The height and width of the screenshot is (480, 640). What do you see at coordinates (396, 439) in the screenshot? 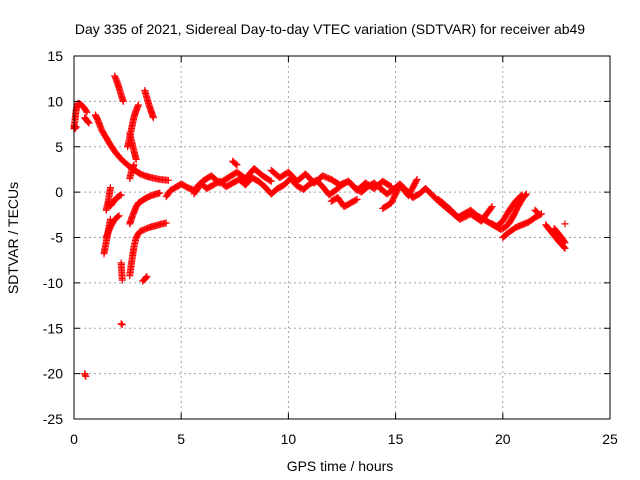
I see `x-tick-label: 15` at bounding box center [396, 439].